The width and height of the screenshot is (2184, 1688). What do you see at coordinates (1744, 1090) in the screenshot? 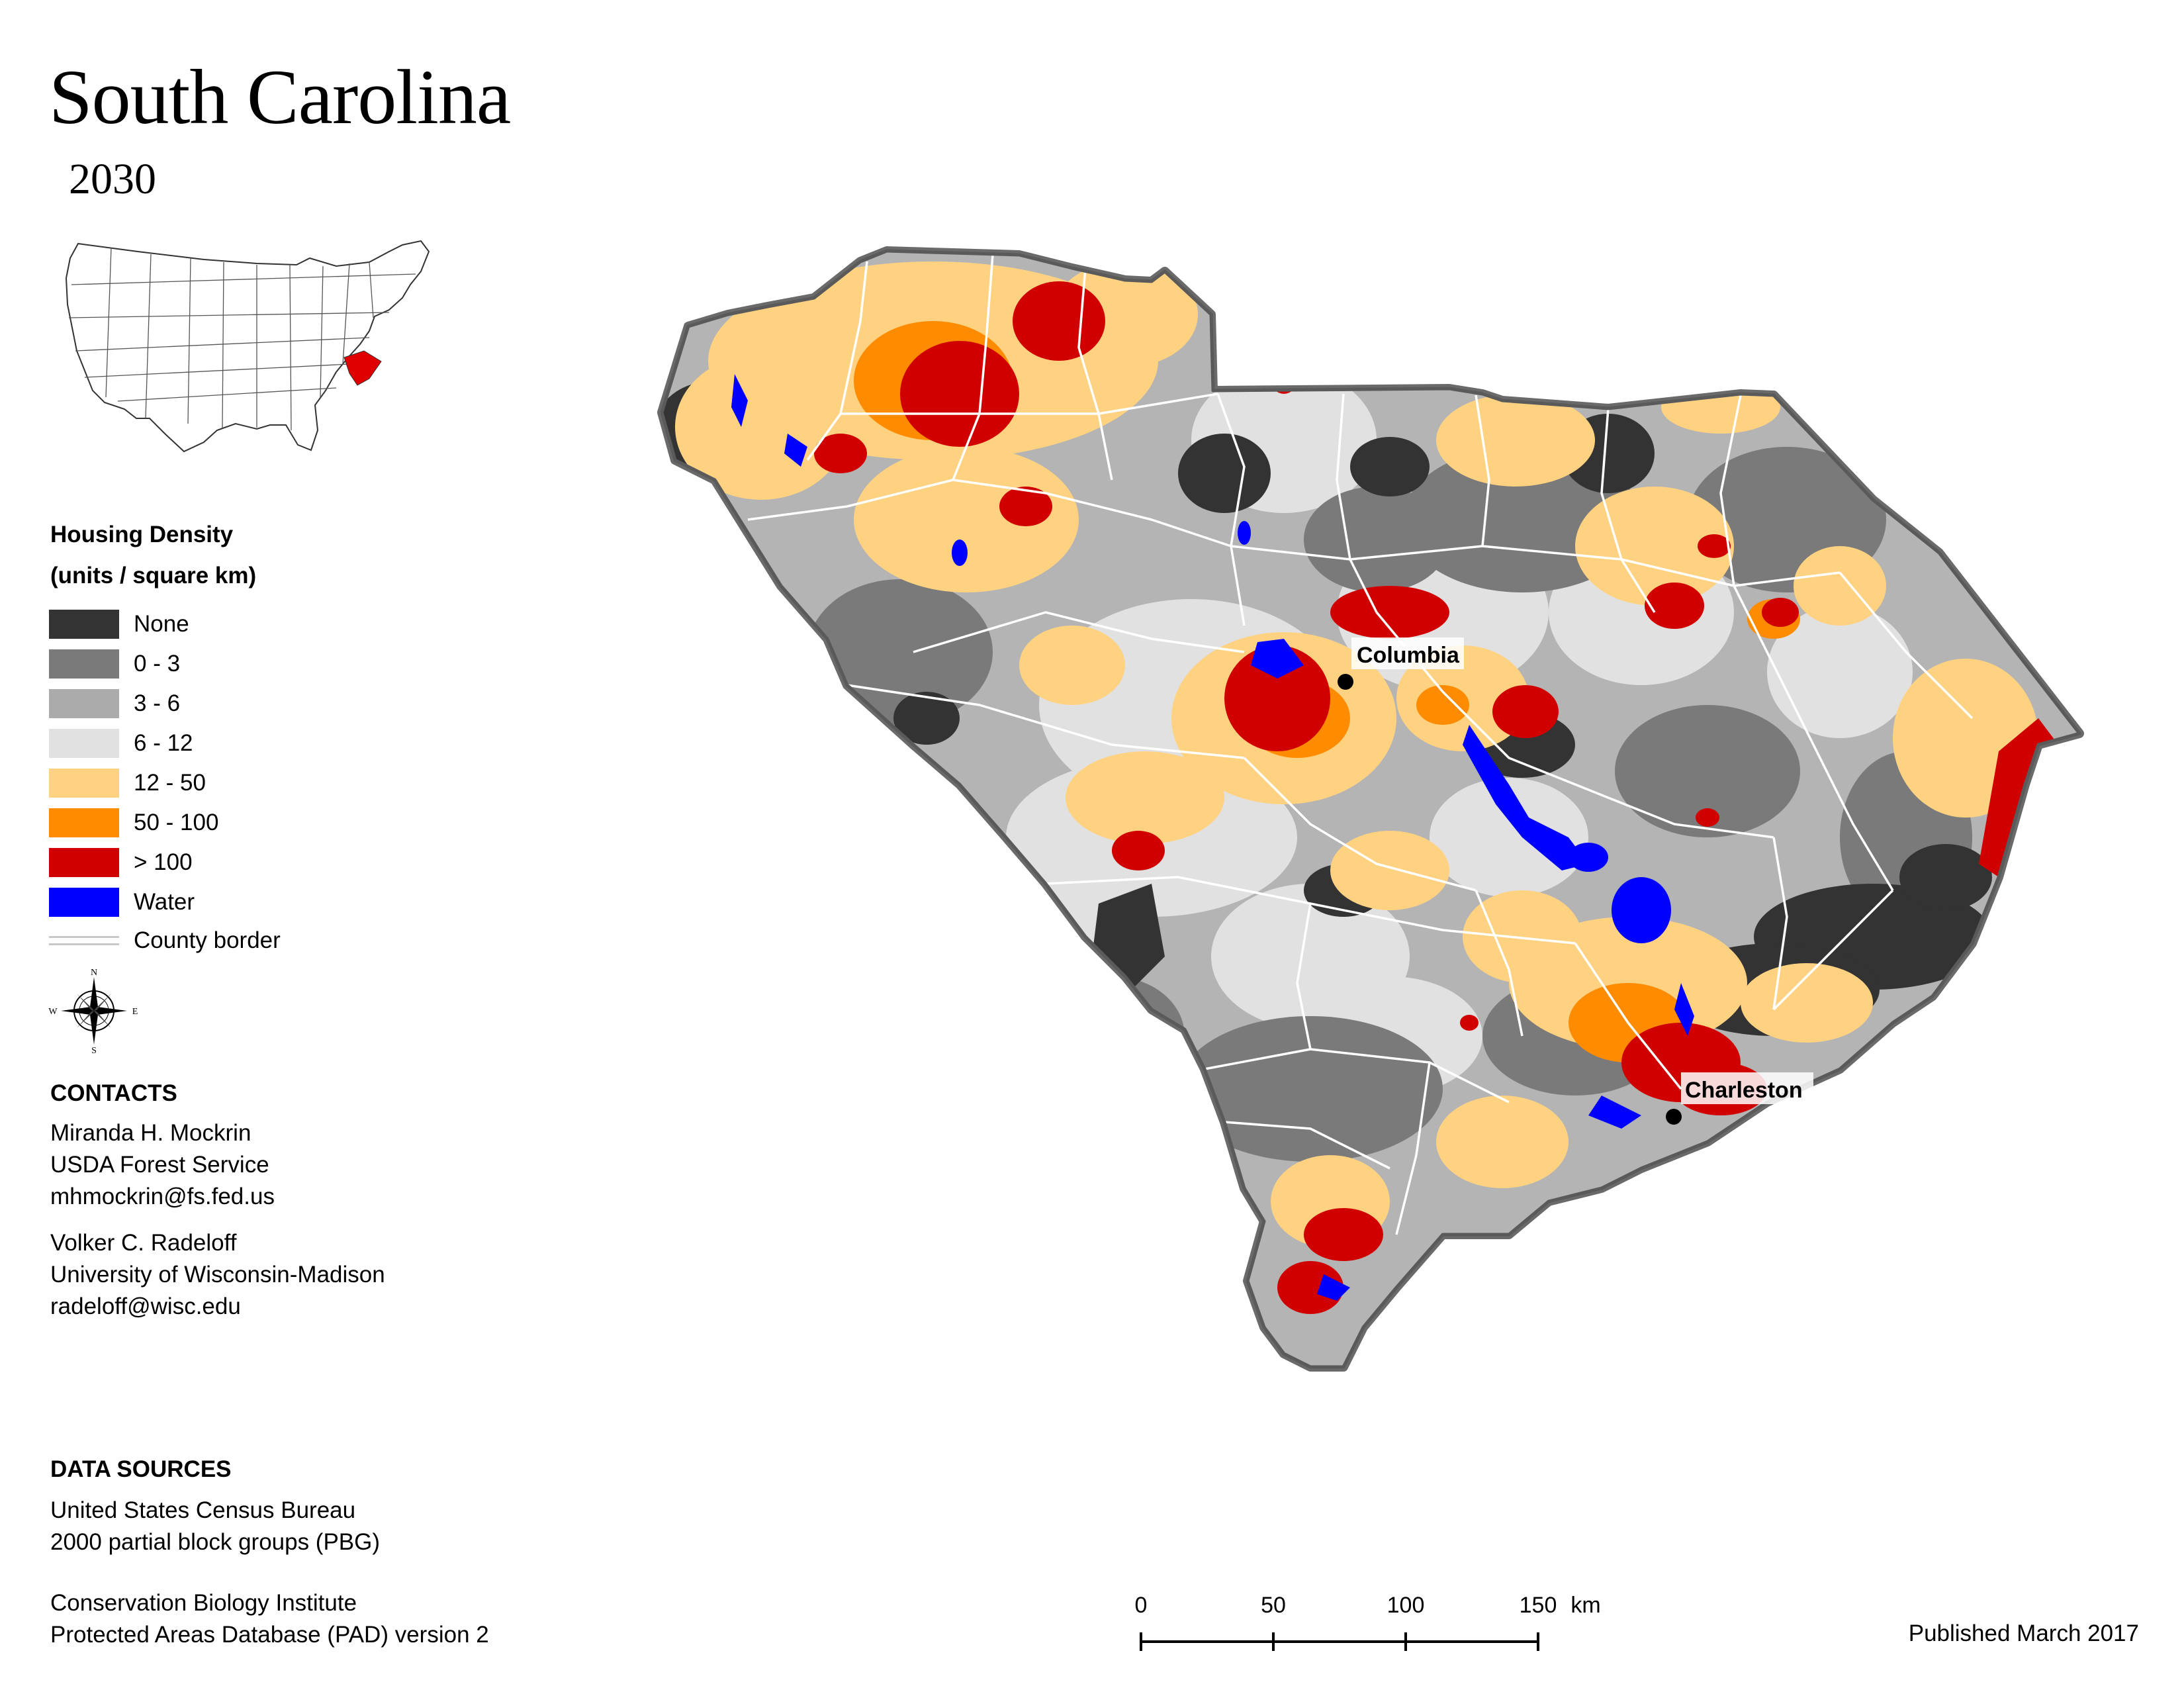
I see `charleston-label: Charleston` at bounding box center [1744, 1090].